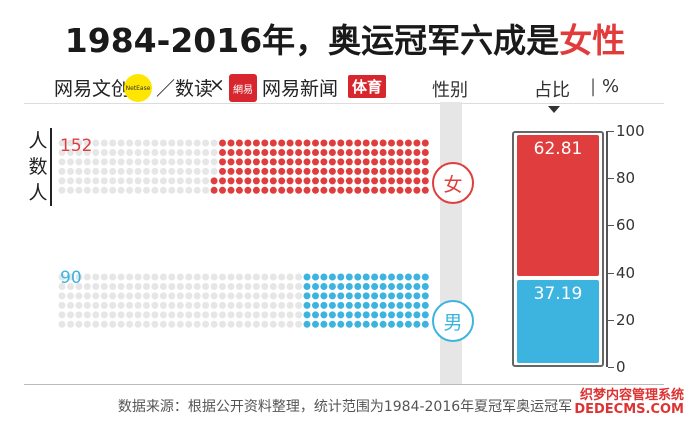 The image size is (690, 431). Describe the element at coordinates (626, 225) in the screenshot. I see `axis-tick-label: 60` at that location.